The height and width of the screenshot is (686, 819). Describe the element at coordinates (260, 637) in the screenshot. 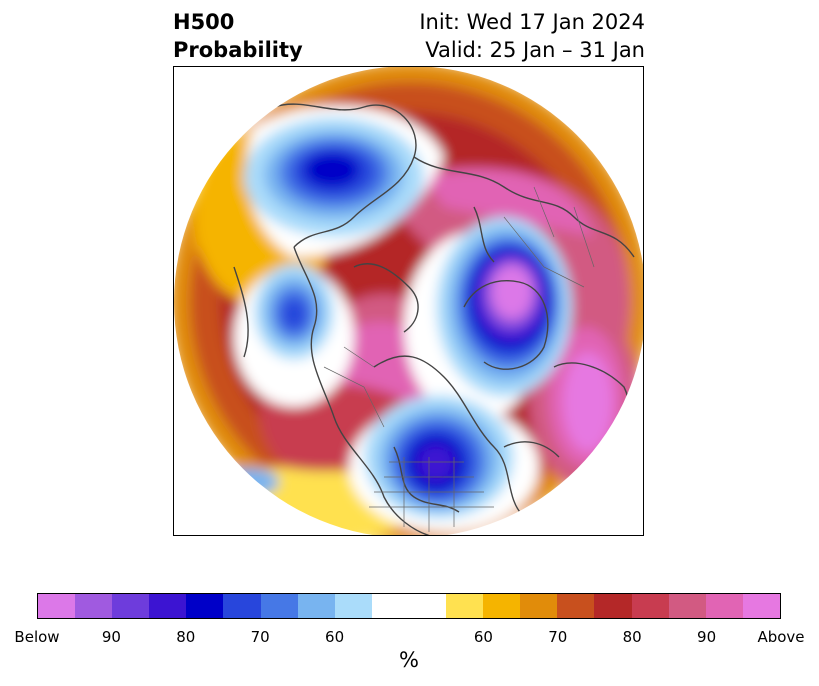

I see `colorbar-tick-4: 70` at that location.